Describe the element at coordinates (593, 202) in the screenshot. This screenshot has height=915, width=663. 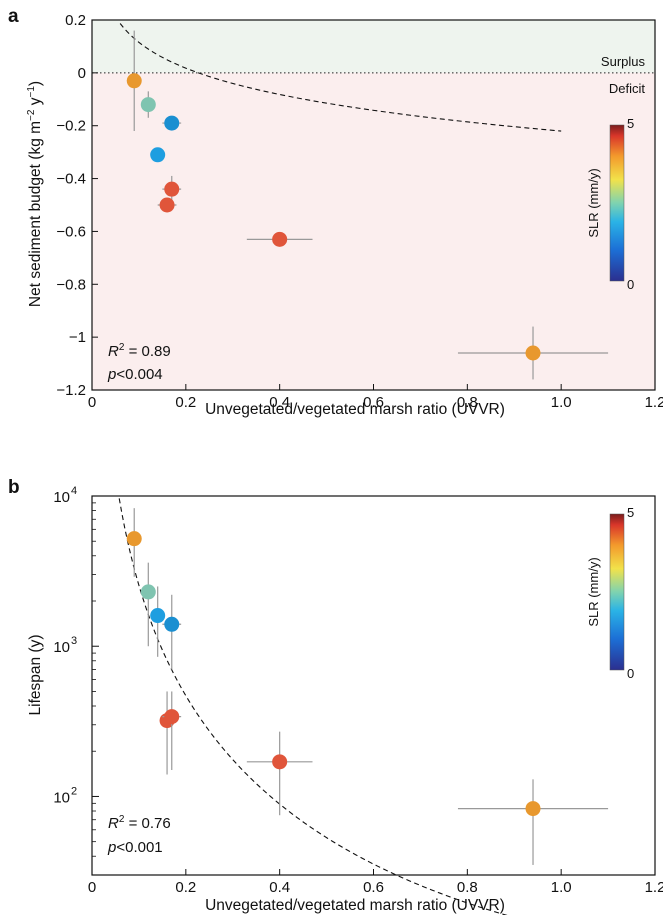
I see `colorbar-label-a: SLR (mm/y)` at that location.